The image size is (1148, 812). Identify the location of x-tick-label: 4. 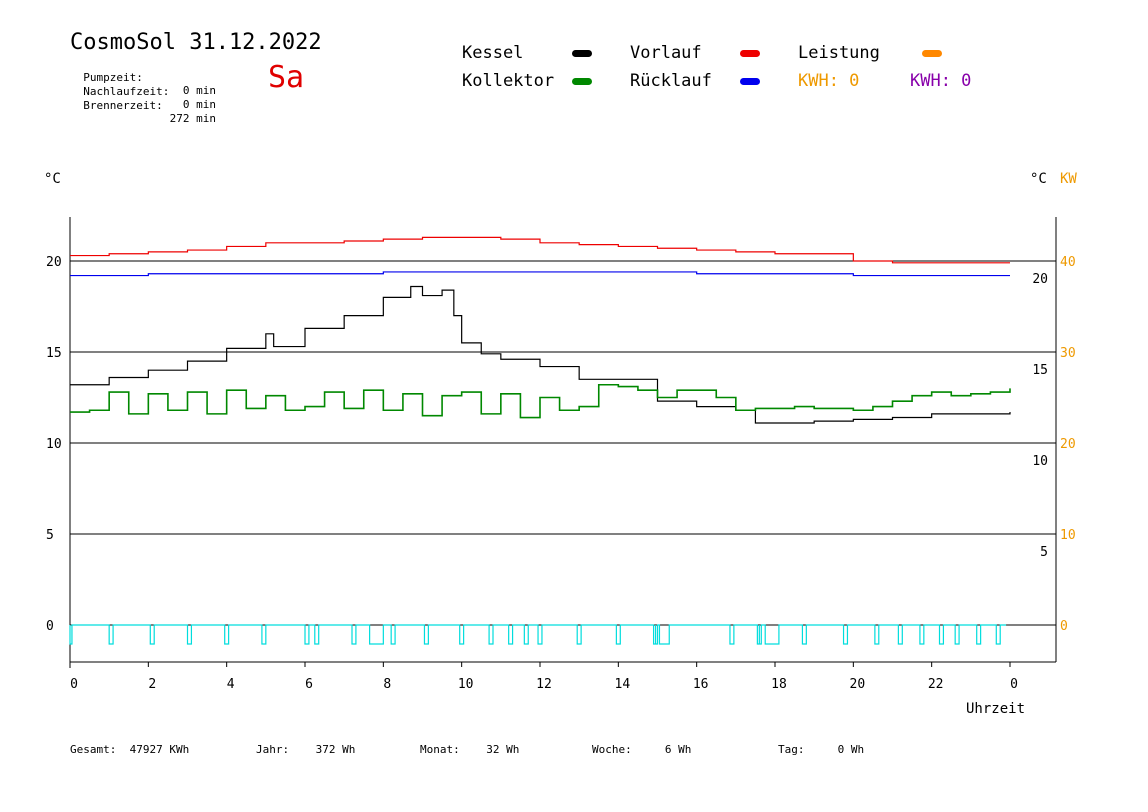
(231, 684).